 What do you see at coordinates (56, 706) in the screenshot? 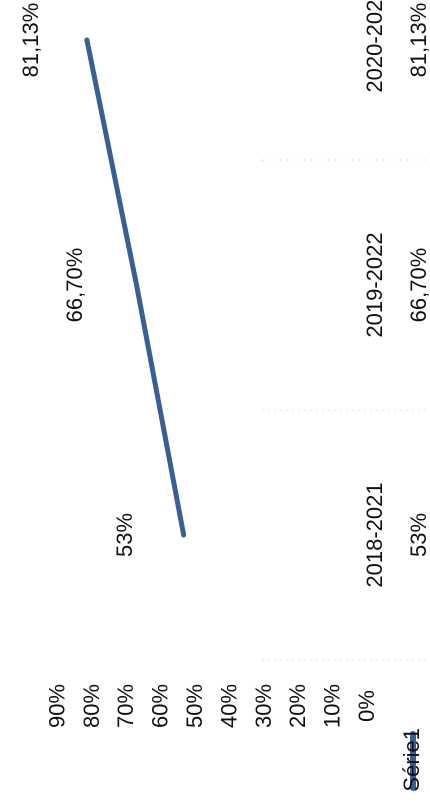
I see `y-tick-label: 90%` at bounding box center [56, 706].